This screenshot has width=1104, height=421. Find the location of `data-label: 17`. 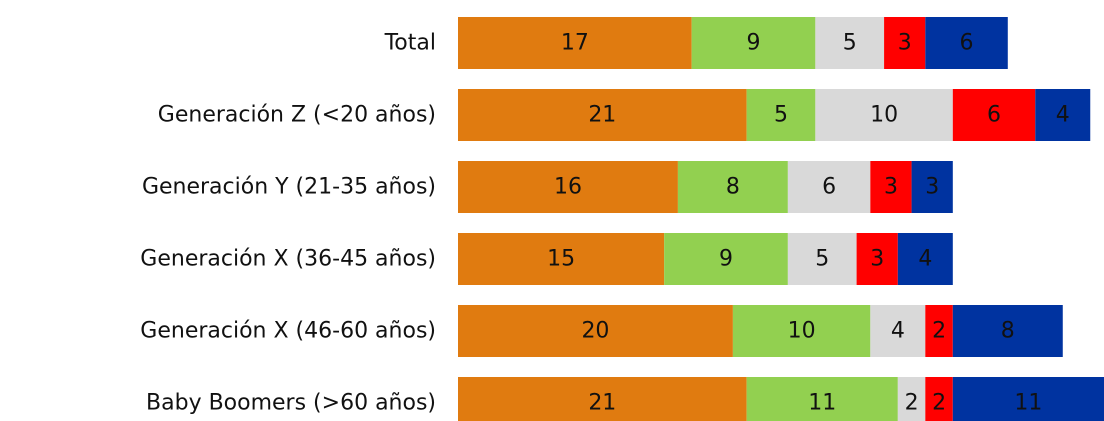

data-label: 17 is located at coordinates (575, 43).